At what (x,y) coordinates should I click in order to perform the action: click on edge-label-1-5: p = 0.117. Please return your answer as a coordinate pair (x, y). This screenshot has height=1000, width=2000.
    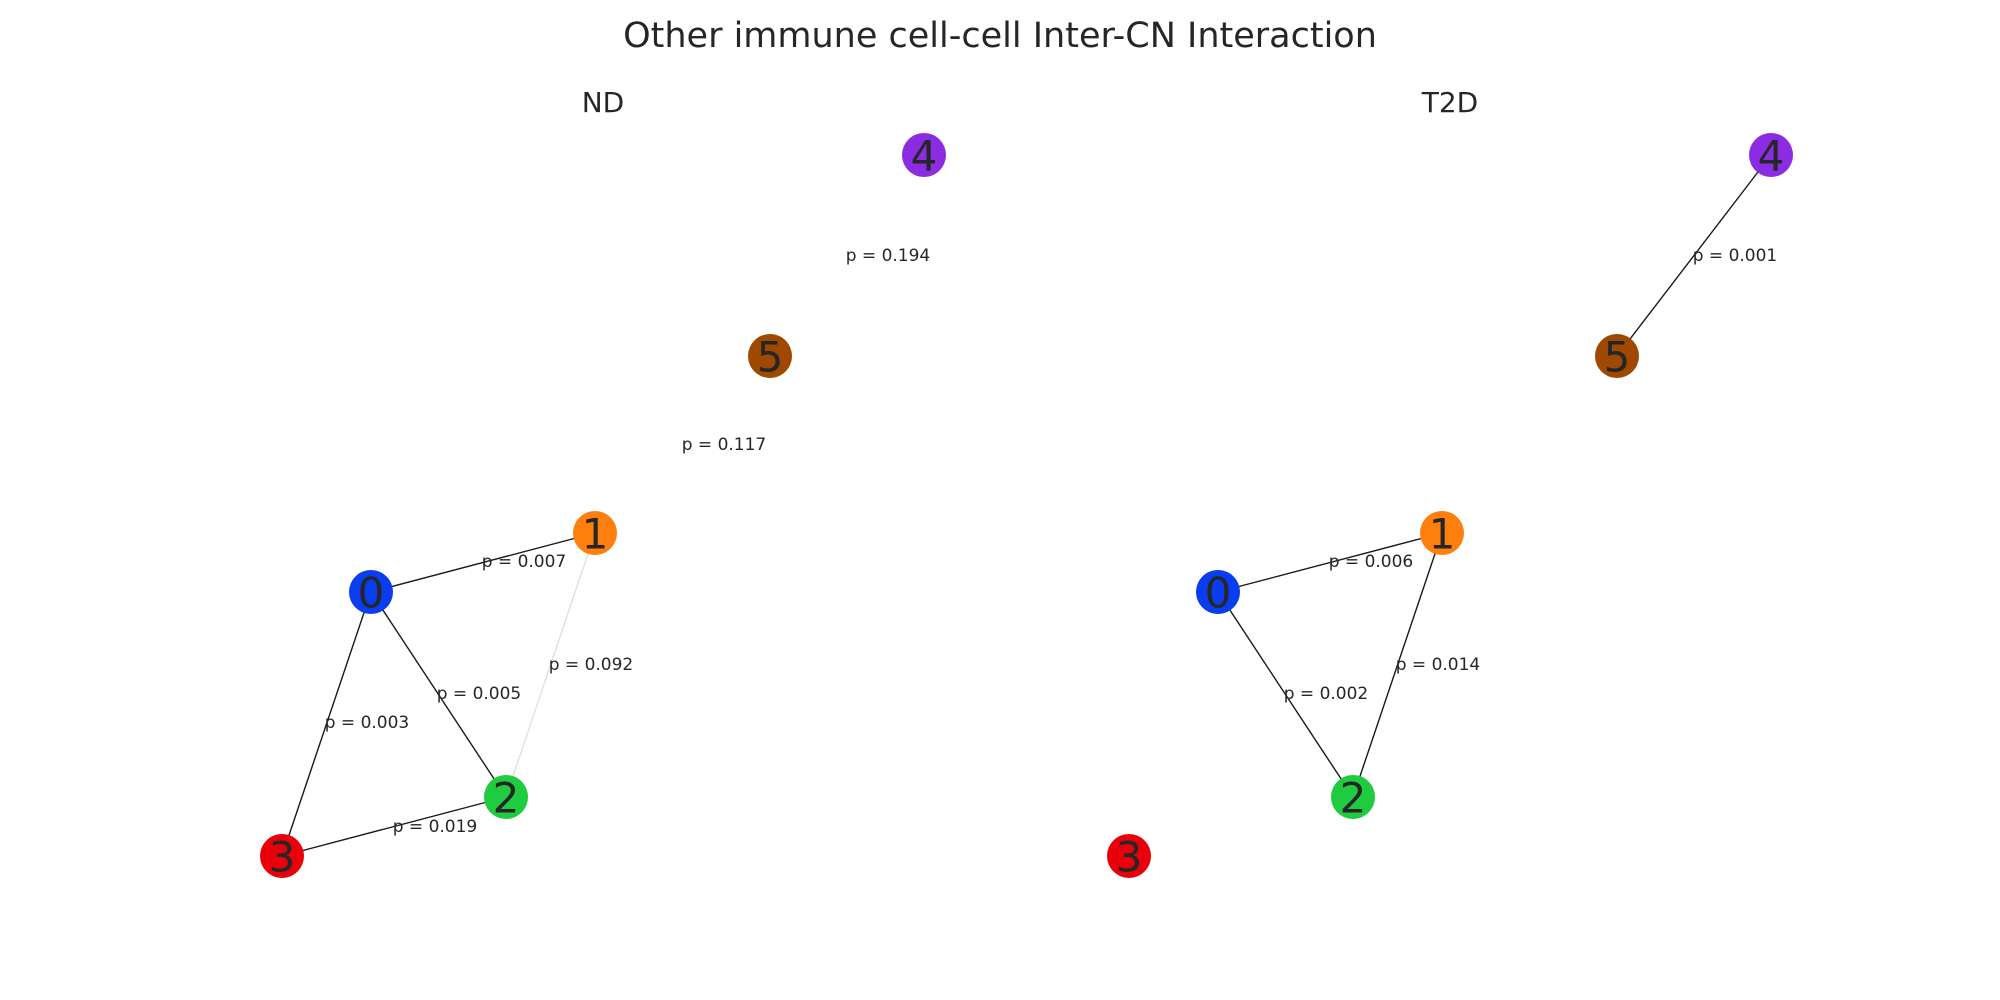
    Looking at the image, I should click on (724, 445).